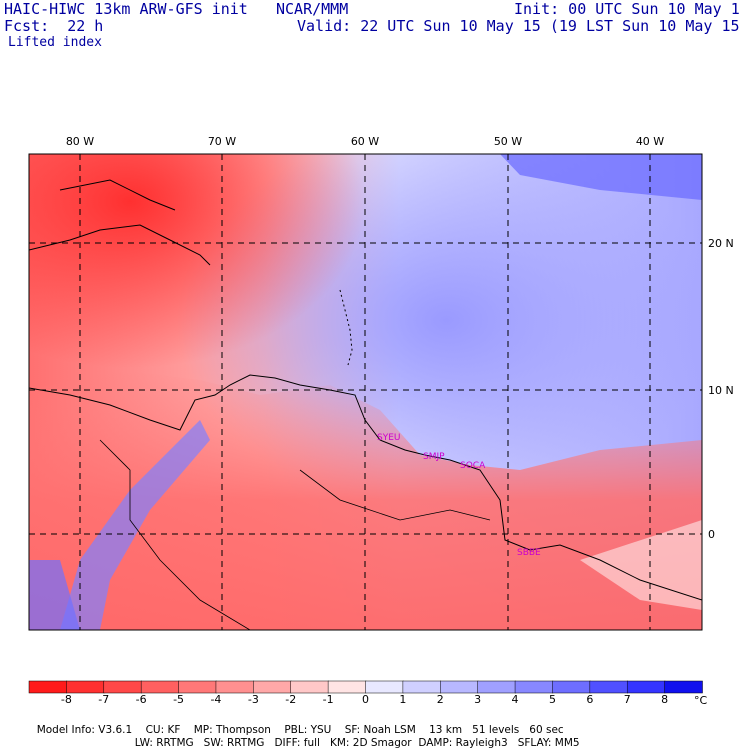  Describe the element at coordinates (552, 699) in the screenshot. I see `colorbar-tick-label: 5` at that location.